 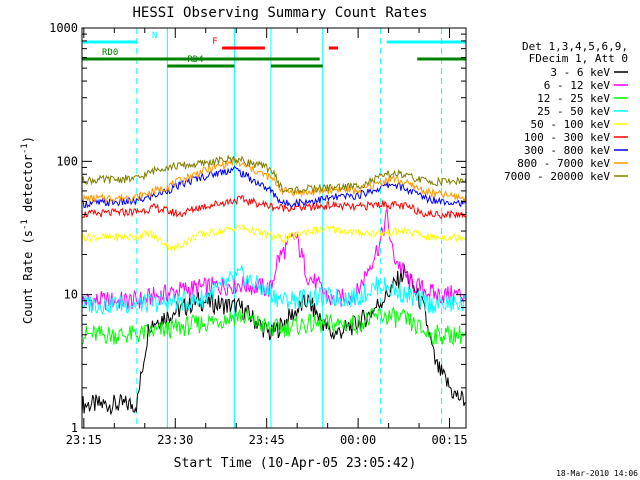 I want to click on flag-label-f: F, so click(x=214, y=42).